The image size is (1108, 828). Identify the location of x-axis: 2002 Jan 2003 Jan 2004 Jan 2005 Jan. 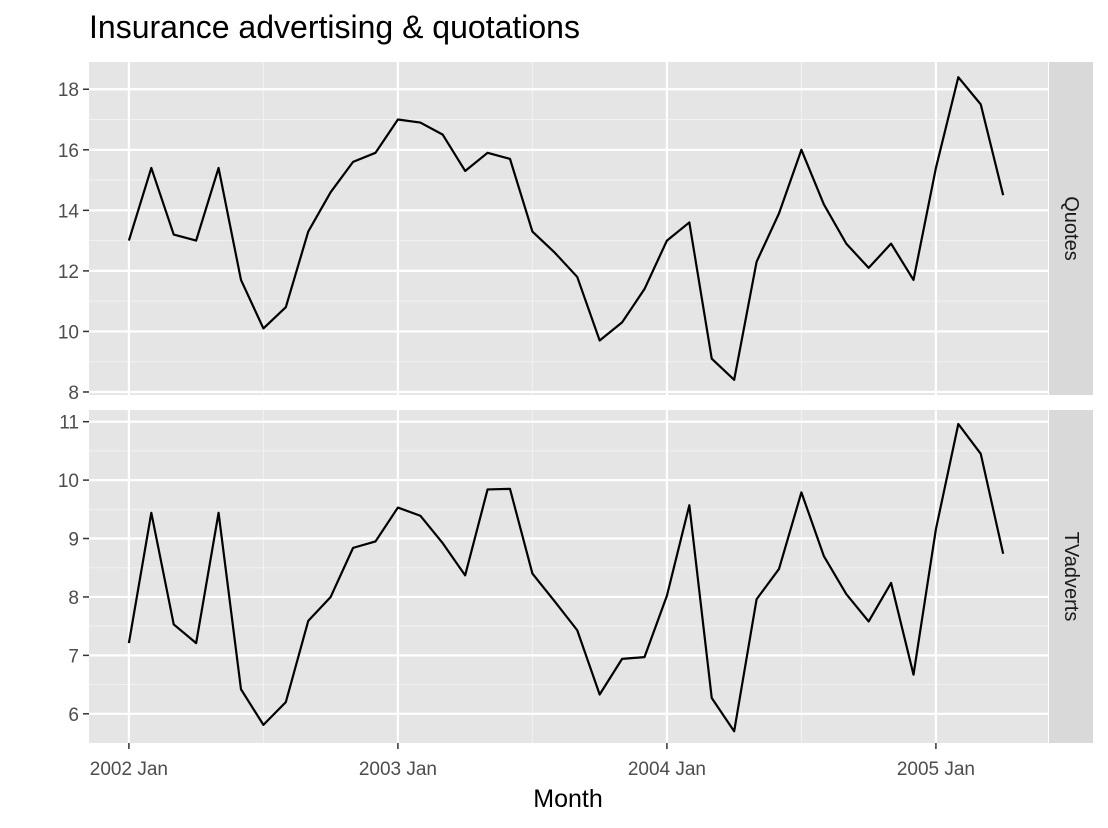
(532, 761).